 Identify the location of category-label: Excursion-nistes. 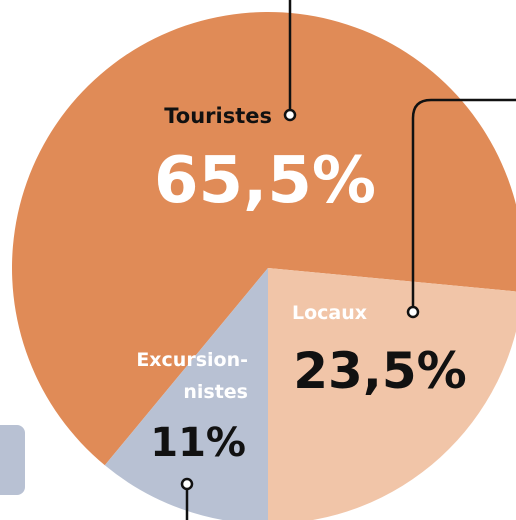
(192, 376).